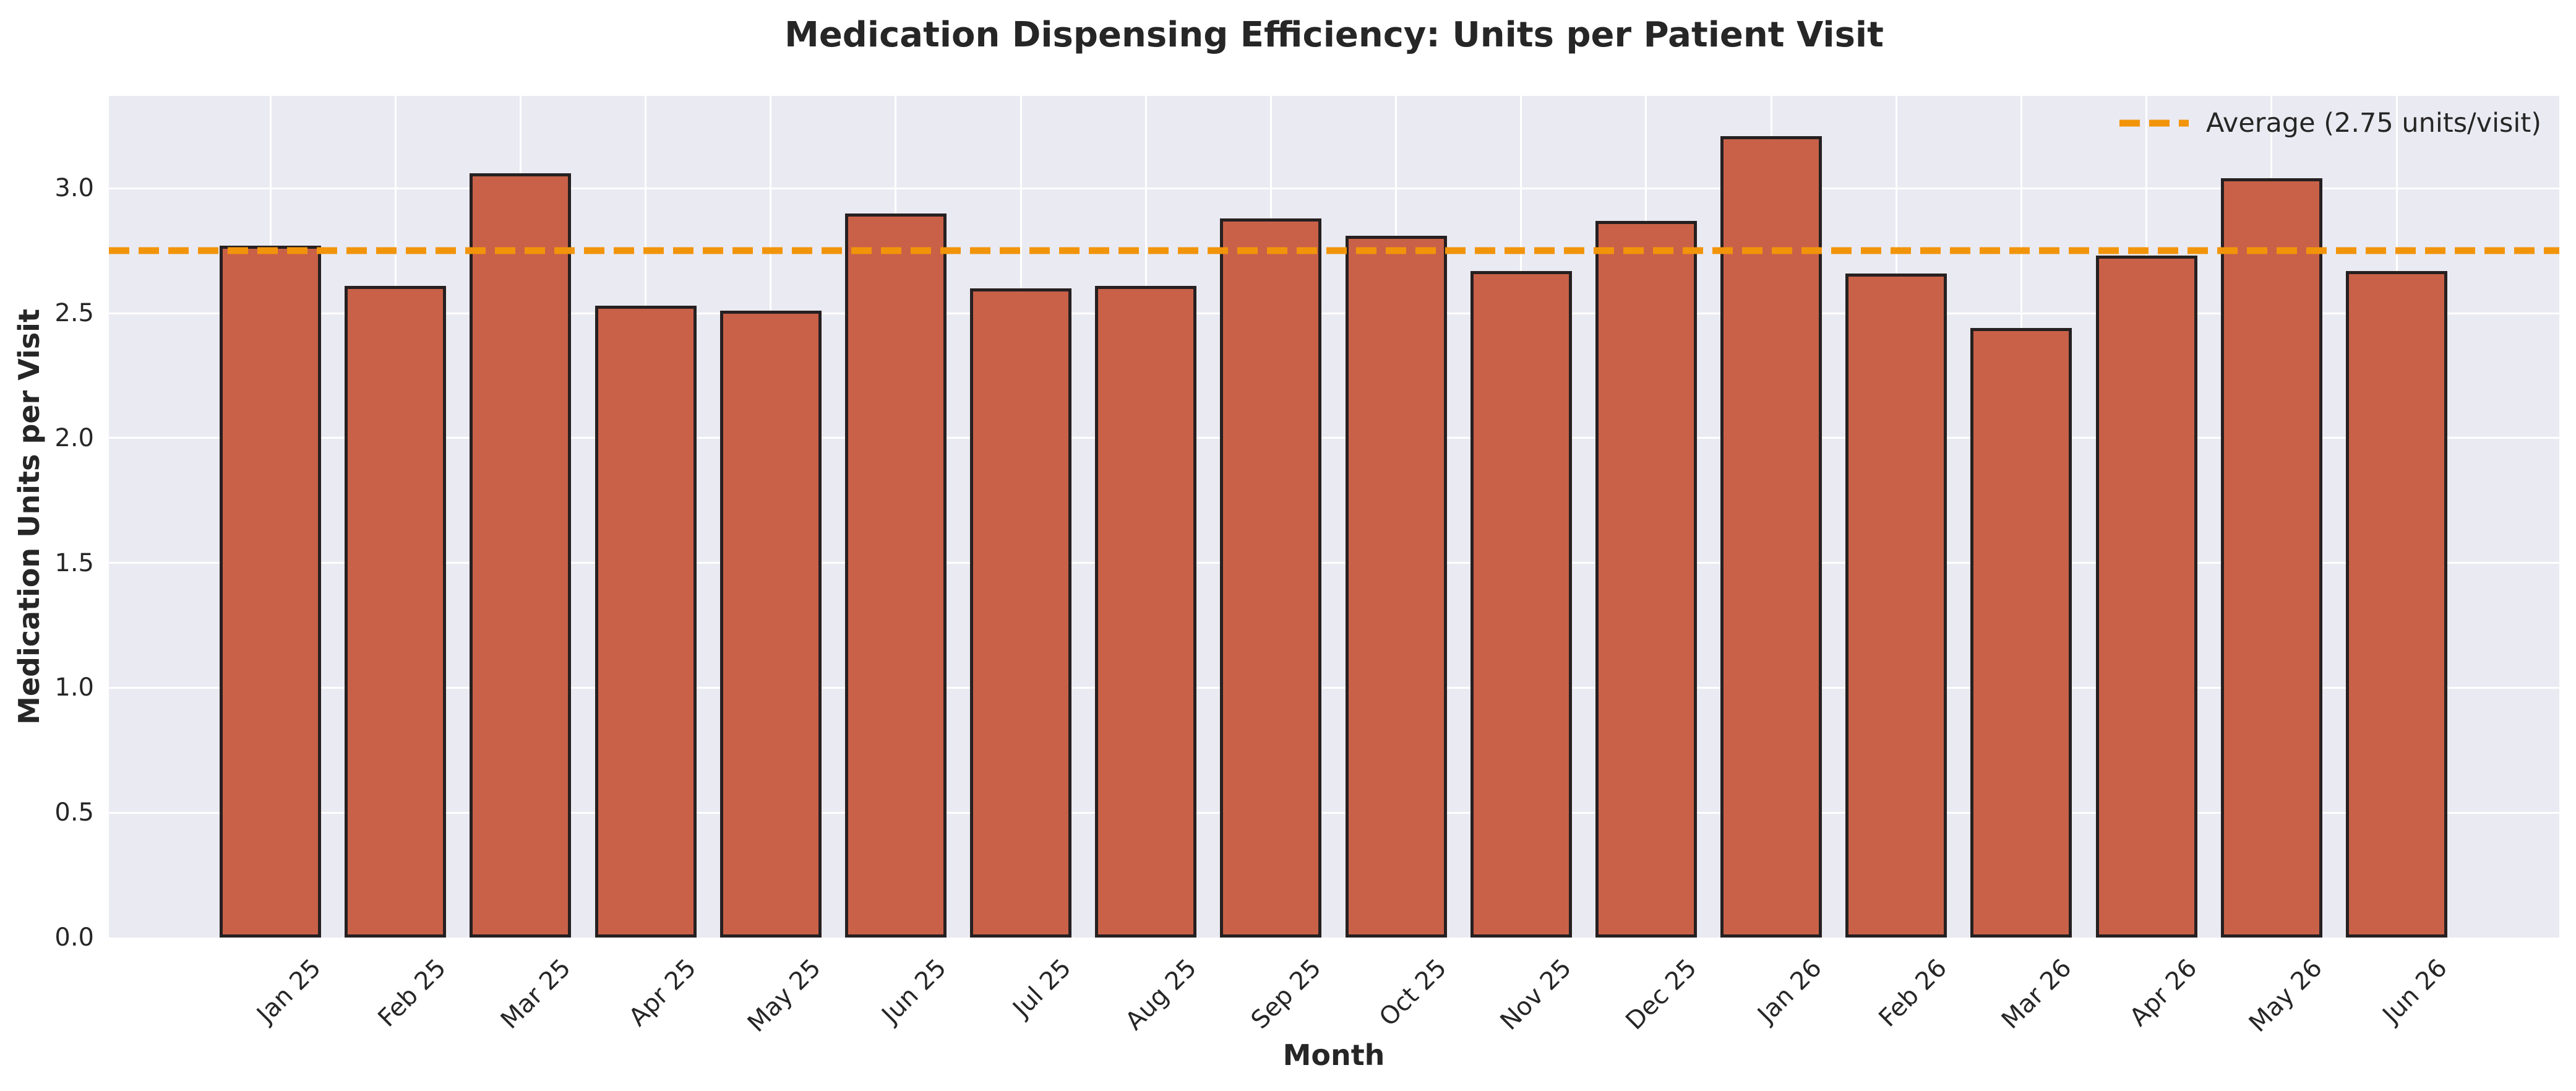 The image size is (2576, 1091). I want to click on x-axis-label: Month, so click(1333, 1055).